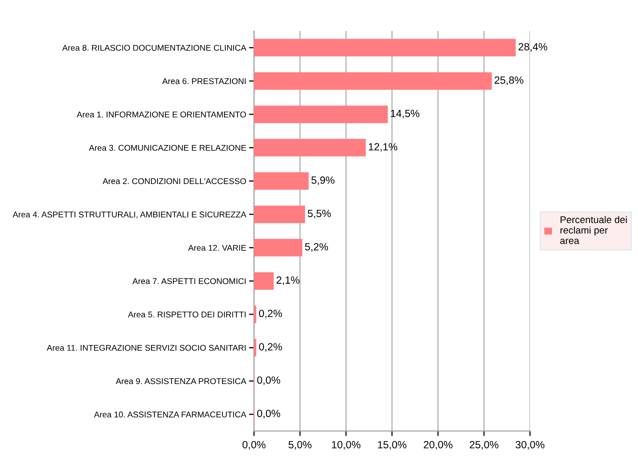 This screenshot has height=471, width=638. Describe the element at coordinates (593, 230) in the screenshot. I see `legend-label: Percentuale dei reclami per area` at that location.